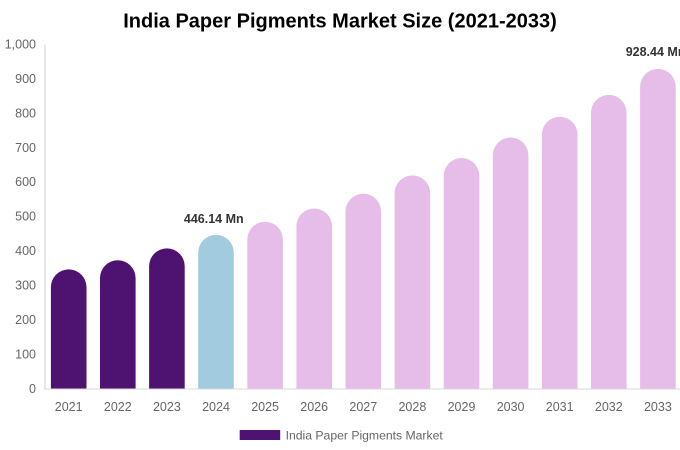  I want to click on svg-text: 400, so click(25, 251).